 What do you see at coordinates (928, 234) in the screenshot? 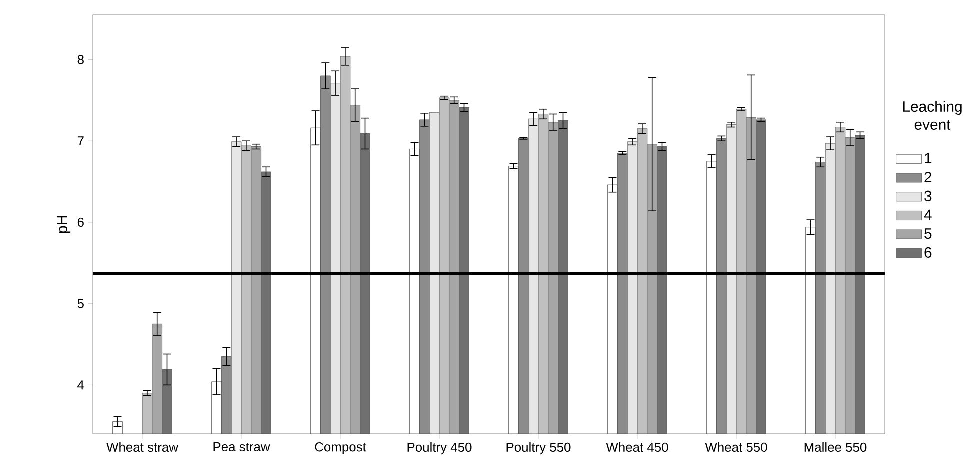
I see `legend-label: 5` at bounding box center [928, 234].